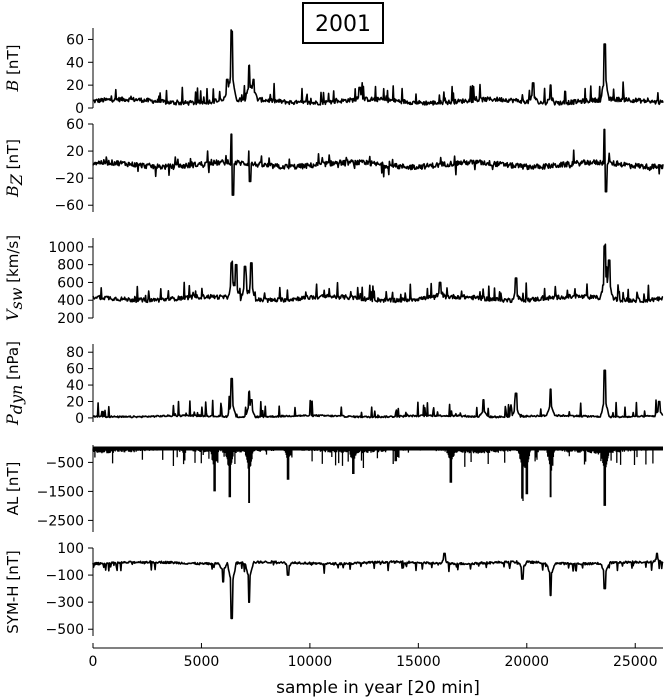 This screenshot has height=699, width=666. What do you see at coordinates (75, 353) in the screenshot?
I see `y-tick-label: 80` at bounding box center [75, 353].